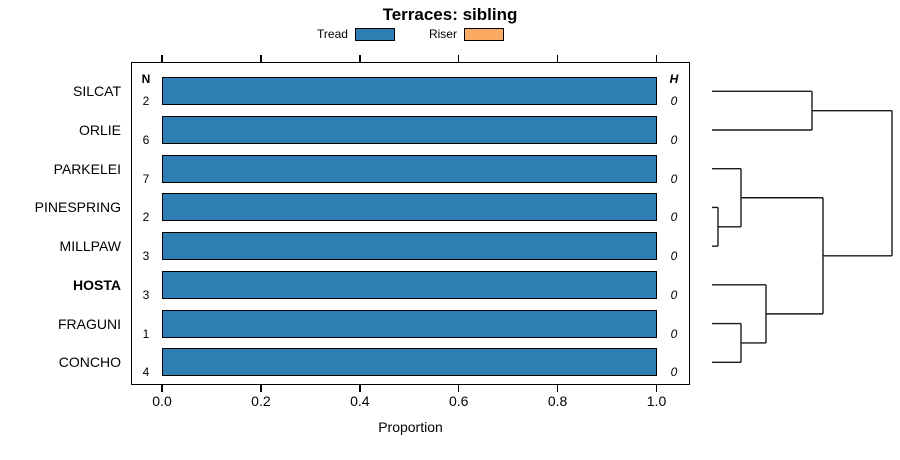 The width and height of the screenshot is (900, 460). What do you see at coordinates (261, 401) in the screenshot?
I see `x-tick-label-0.2: 0.2` at bounding box center [261, 401].